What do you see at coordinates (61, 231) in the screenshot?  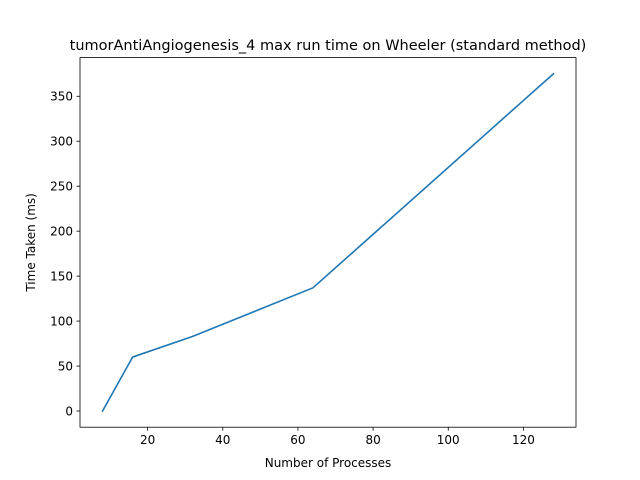 I see `y-tick-label: 200` at bounding box center [61, 231].